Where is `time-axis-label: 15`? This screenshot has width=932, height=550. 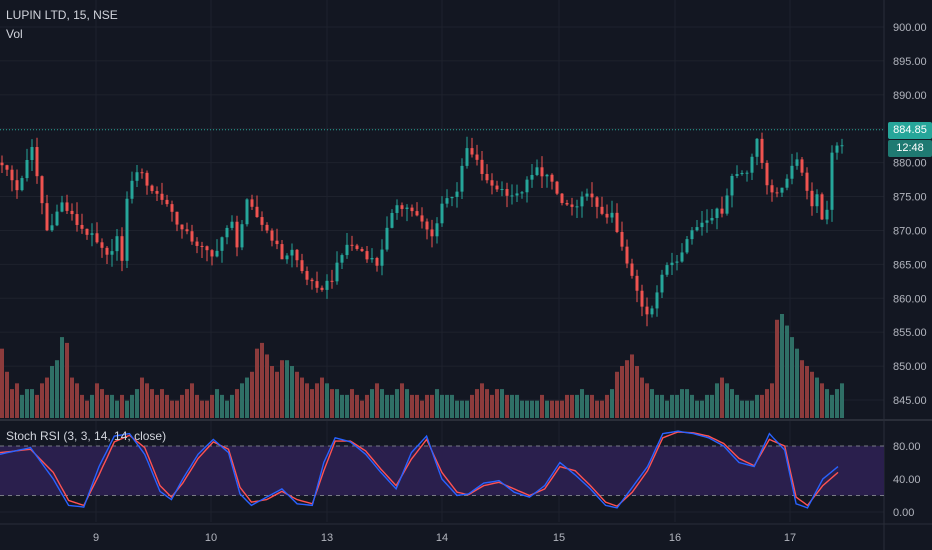 time-axis-label: 15 is located at coordinates (559, 538).